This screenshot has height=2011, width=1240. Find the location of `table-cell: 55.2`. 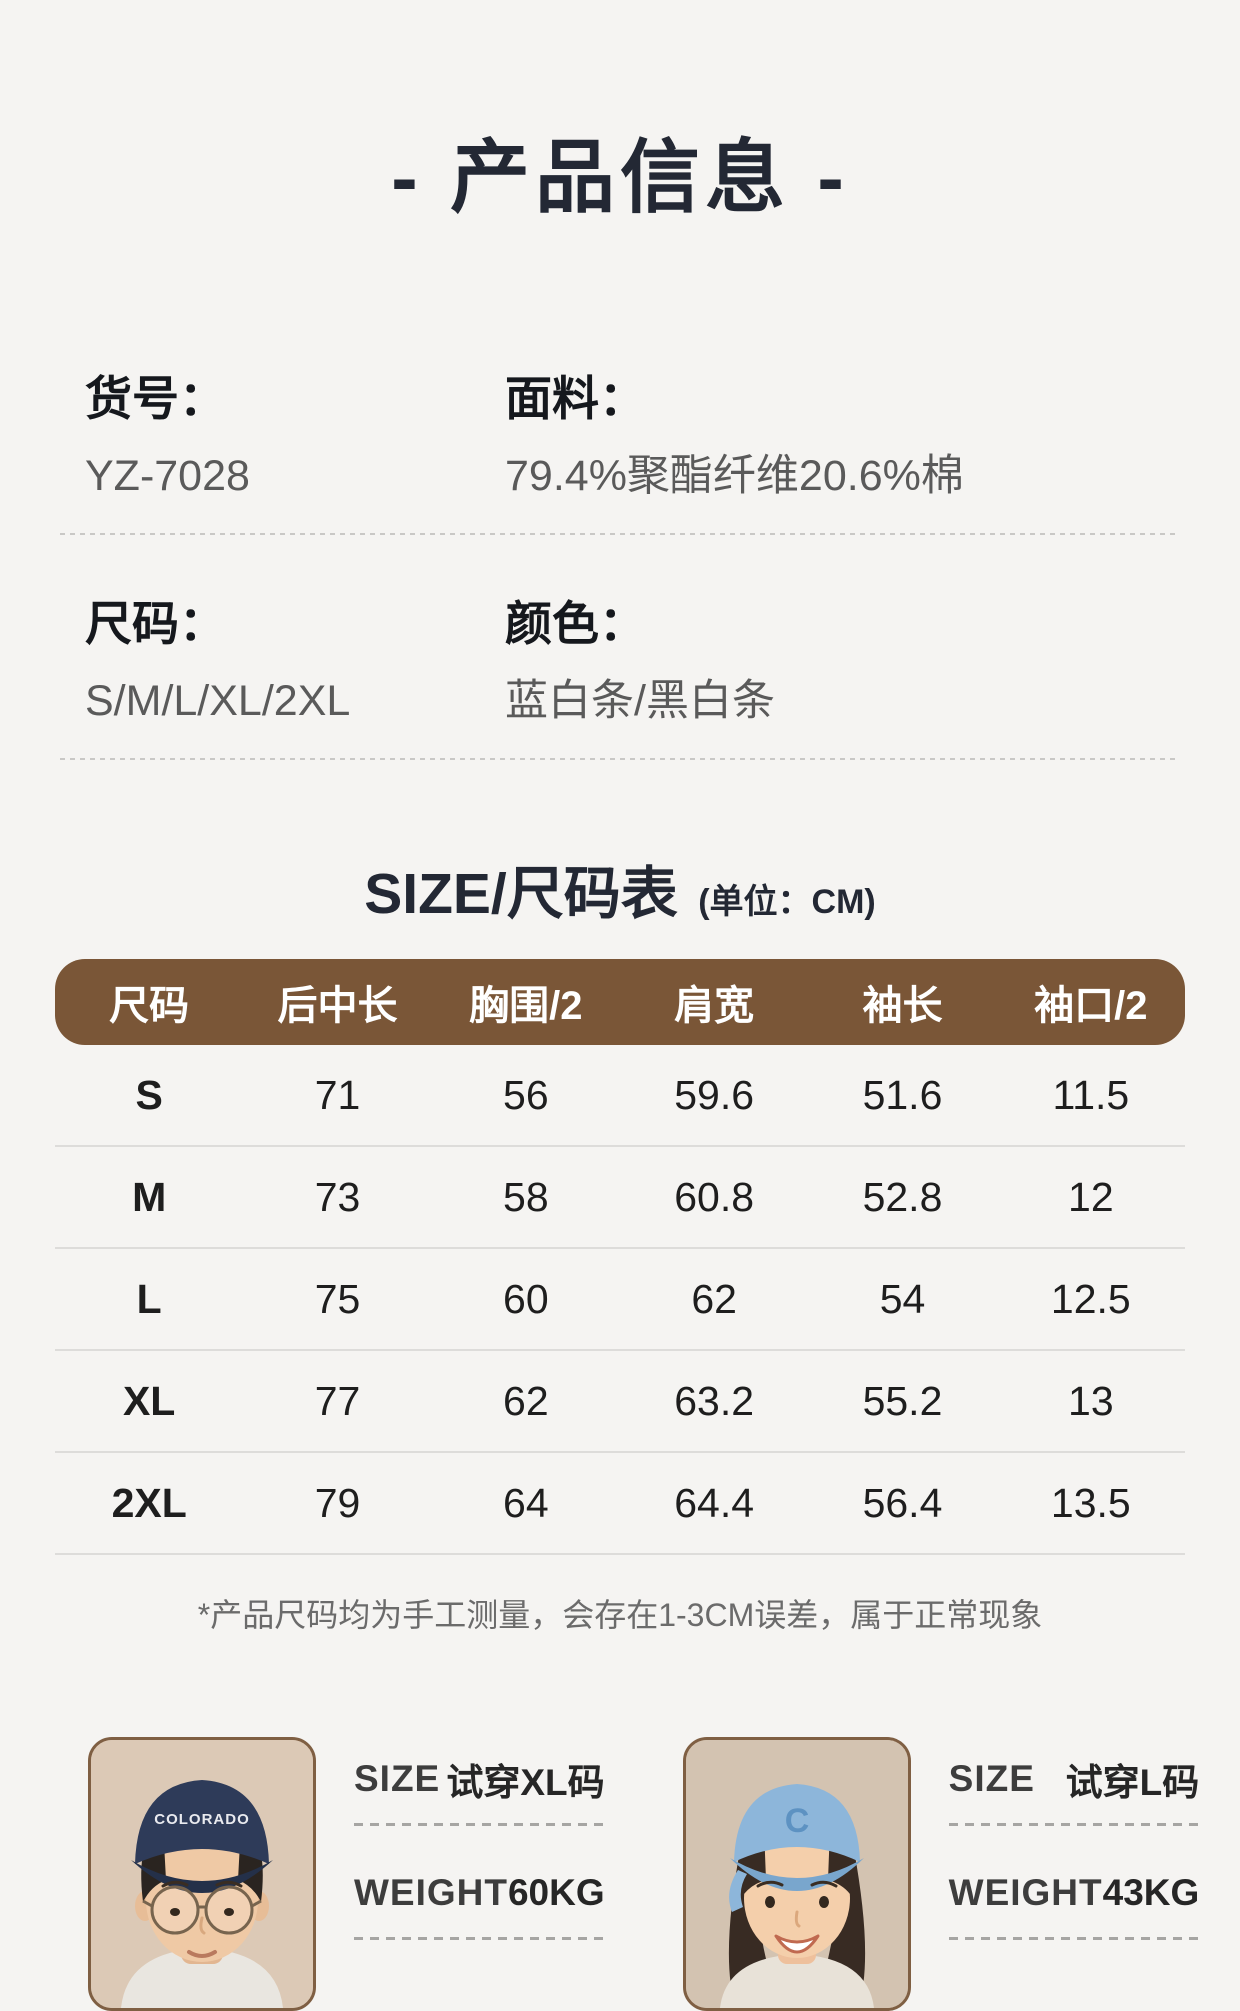

table-cell: 55.2 is located at coordinates (902, 1400).